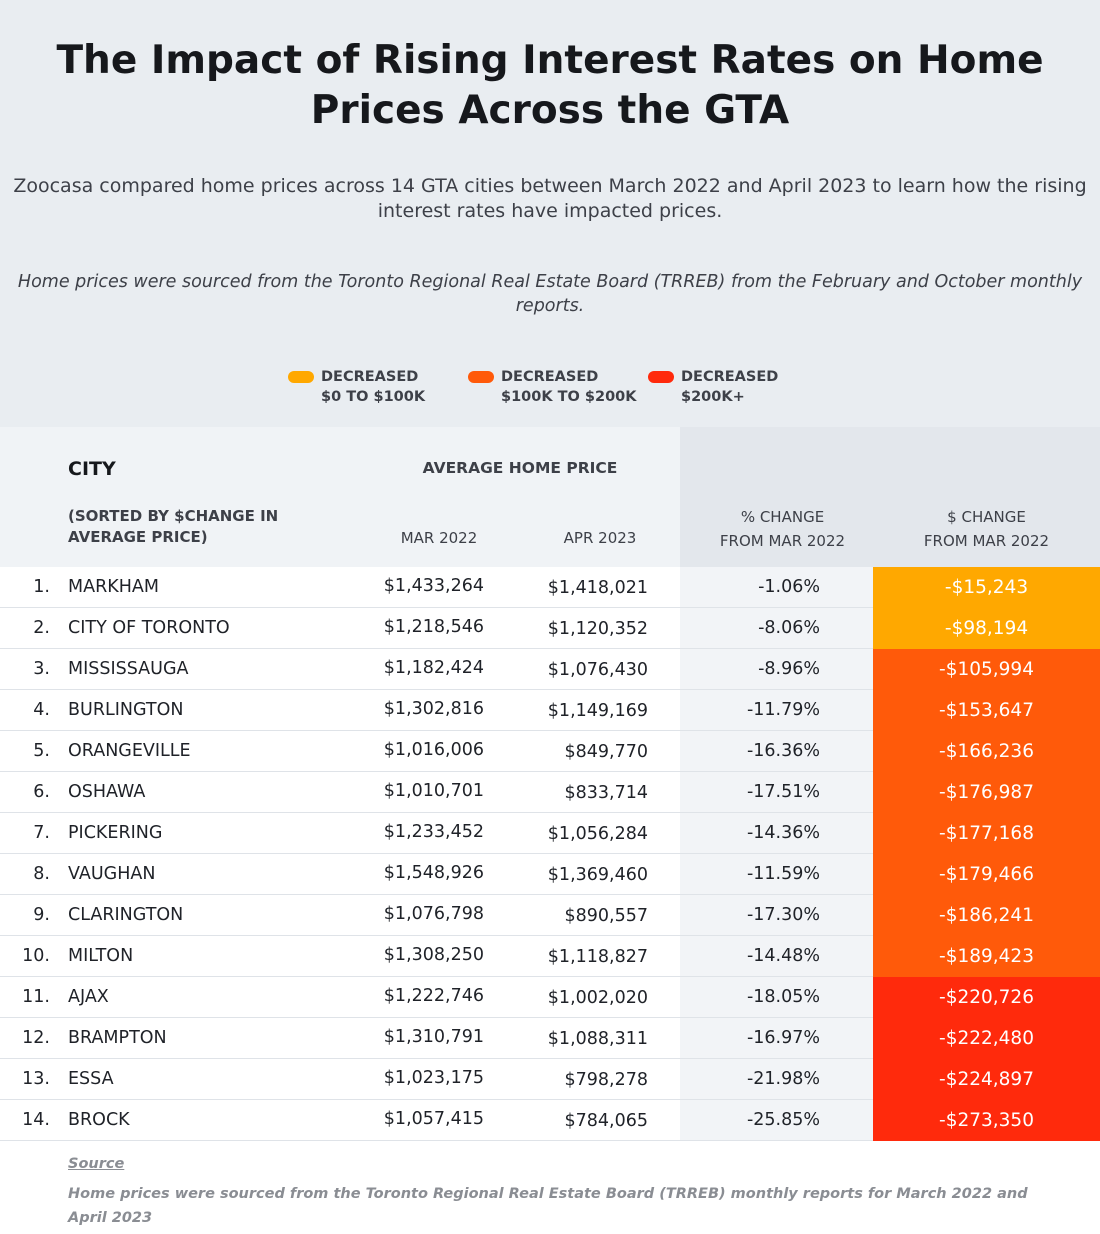 The width and height of the screenshot is (1100, 1234). Describe the element at coordinates (433, 996) in the screenshot. I see `mar-2022-price-cell: $1,222,746` at that location.